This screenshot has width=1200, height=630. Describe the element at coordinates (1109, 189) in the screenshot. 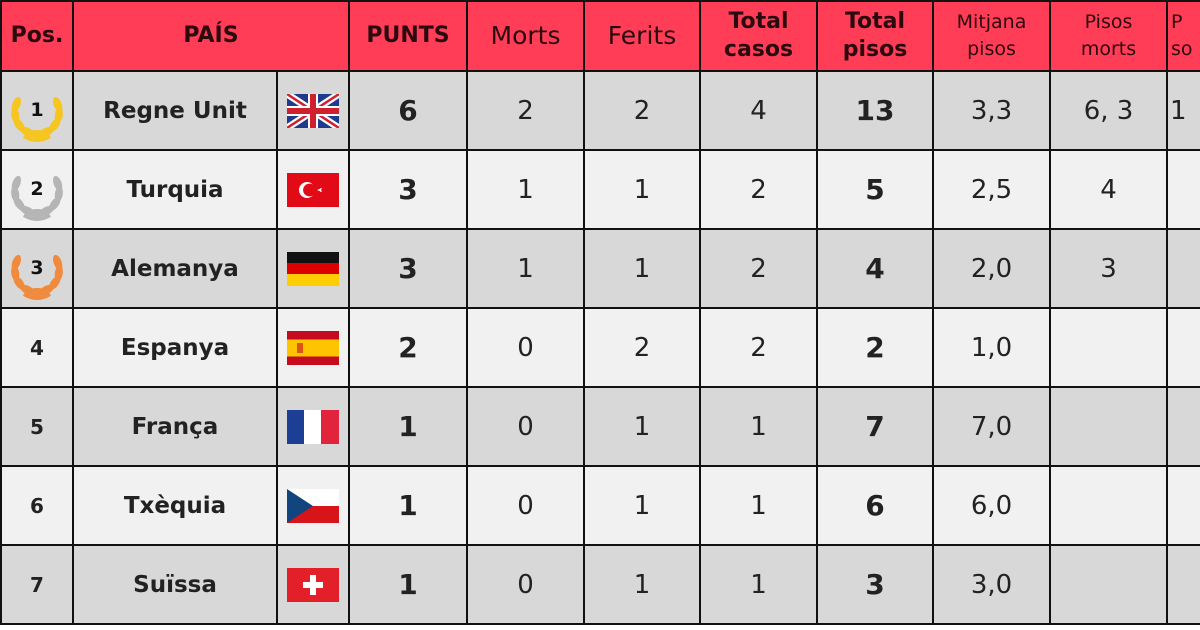

I see `cell-death-floors: 4` at that location.